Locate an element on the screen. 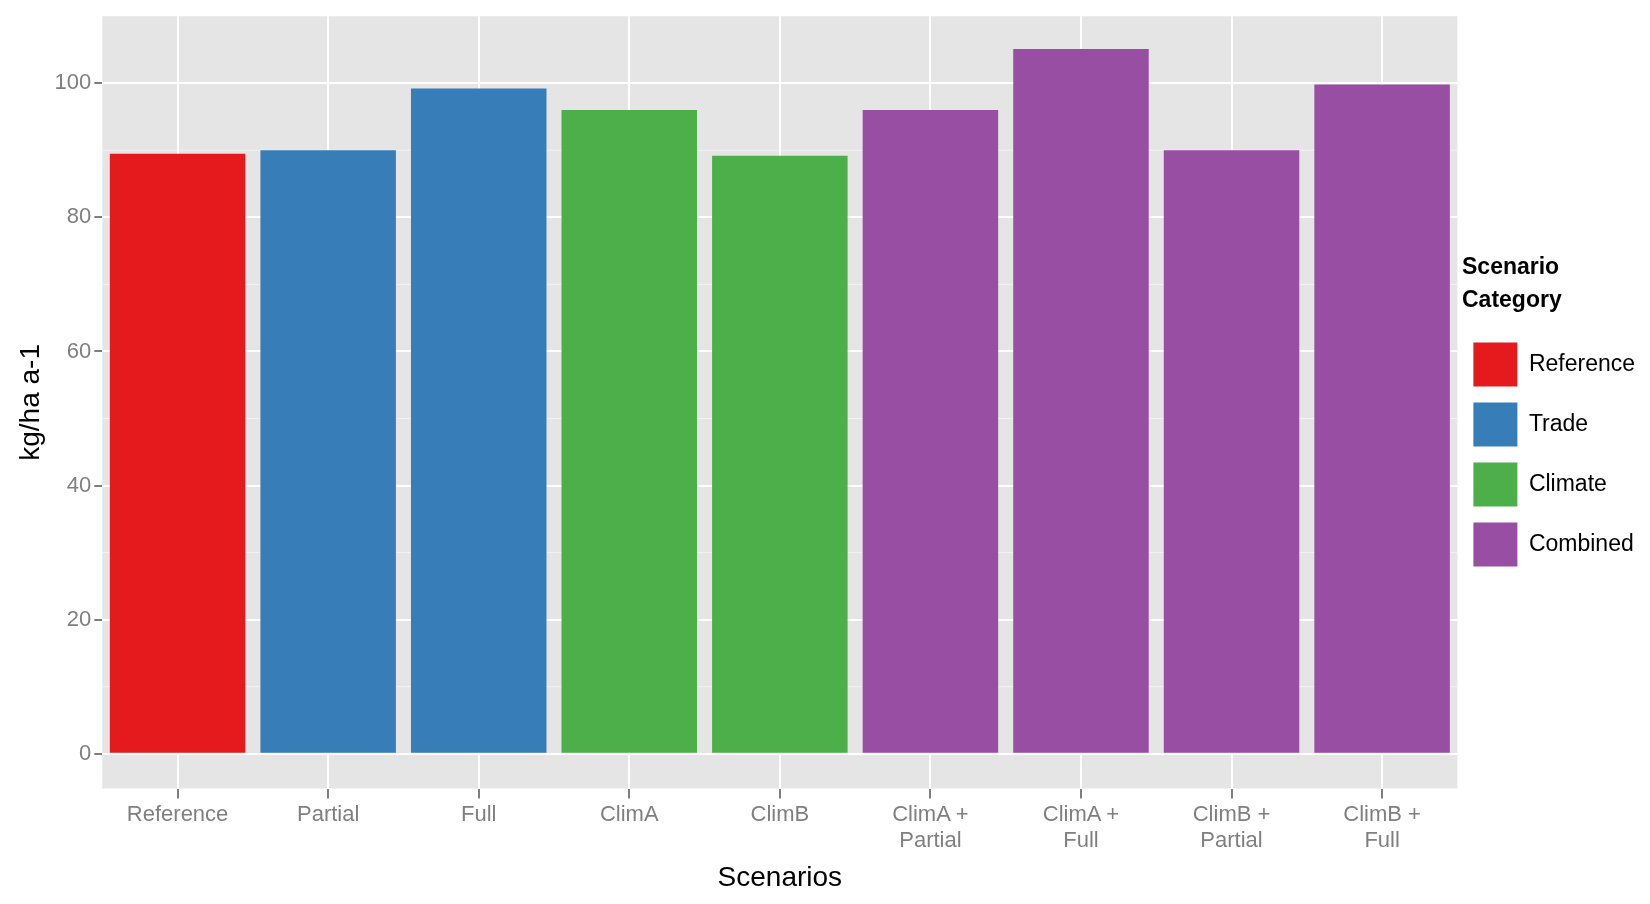 Image resolution: width=1650 pixels, height=904 pixels. x-tick-label: ClimA + Partial is located at coordinates (930, 826).